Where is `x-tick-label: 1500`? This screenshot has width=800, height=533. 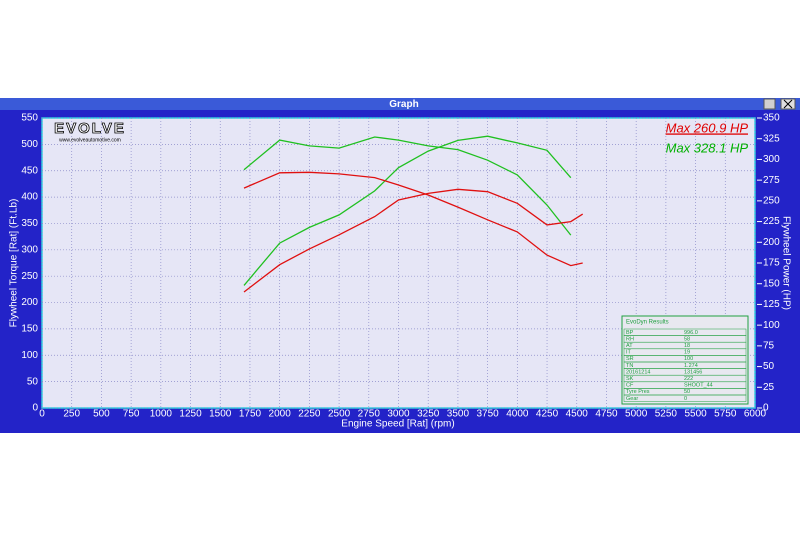 x-tick-label: 1500 is located at coordinates (220, 414).